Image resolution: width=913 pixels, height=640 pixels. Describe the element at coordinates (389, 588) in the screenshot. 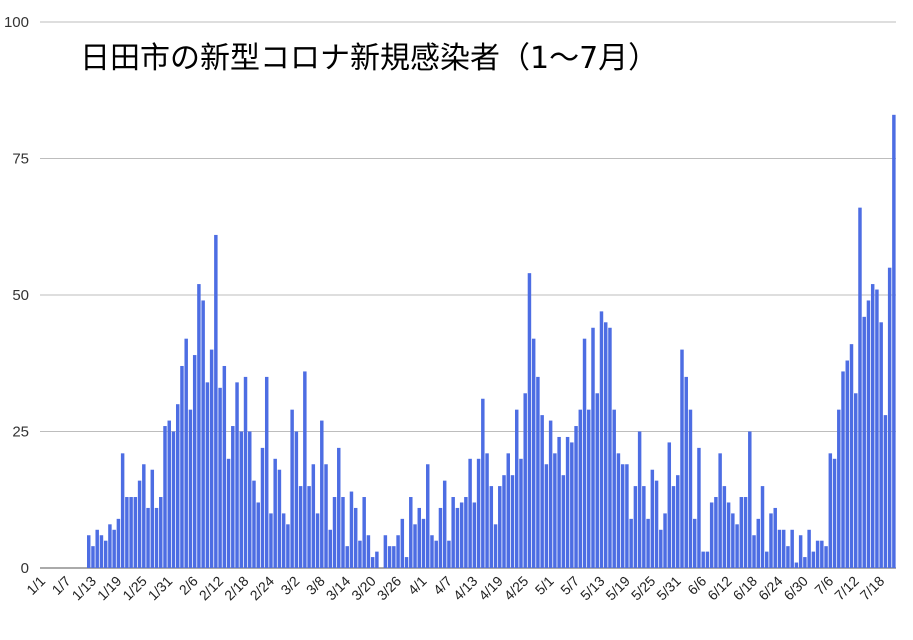

I see `x-tick-label: 3/26` at that location.